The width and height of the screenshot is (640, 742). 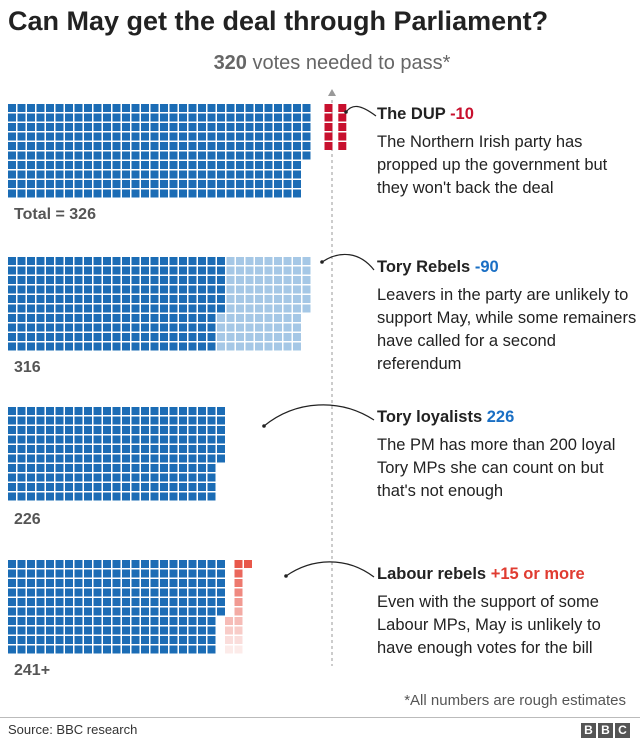 I want to click on loyalists-total-label: 226, so click(x=27, y=519).